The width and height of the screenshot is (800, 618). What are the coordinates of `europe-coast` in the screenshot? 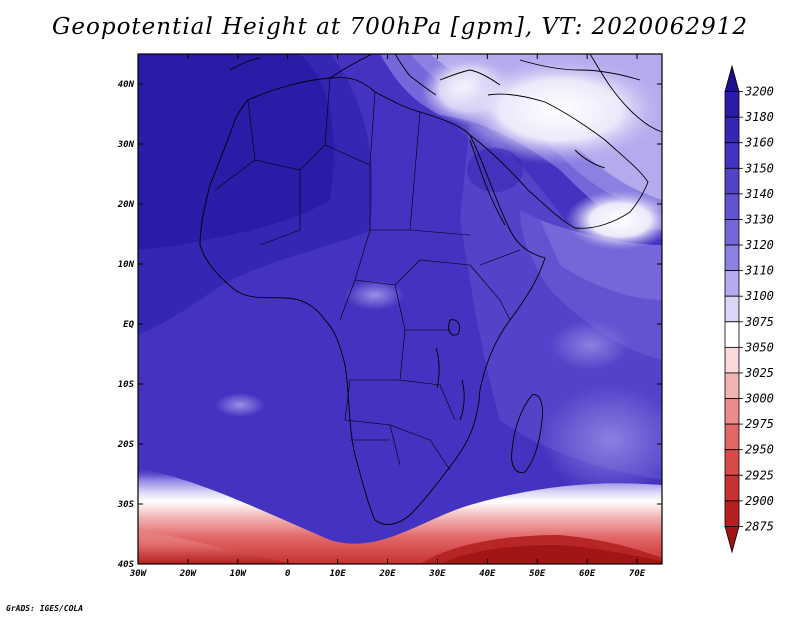 It's located at (415, 75).